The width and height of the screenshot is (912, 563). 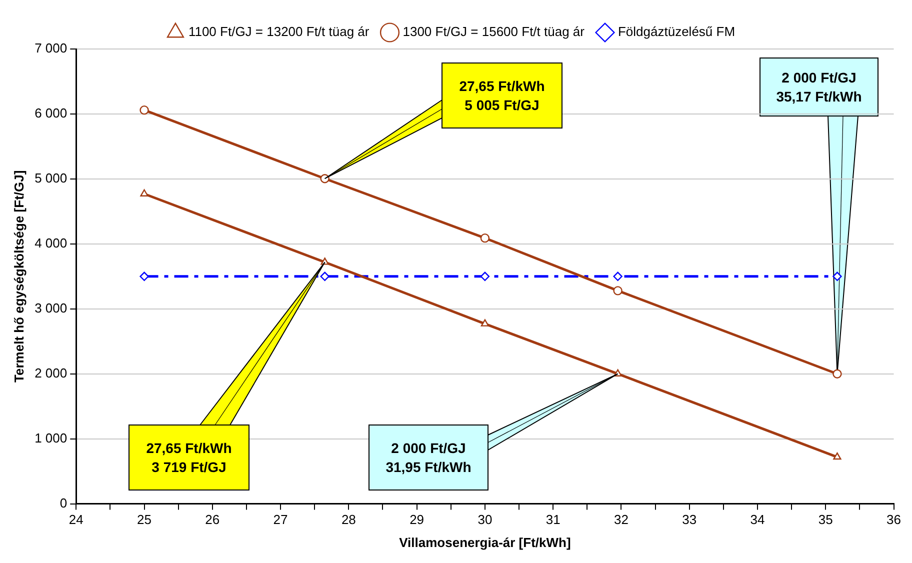 What do you see at coordinates (279, 32) in the screenshot?
I see `legend-label: 1100 Ft/GJ = 13200 Ft/t tüag ár` at bounding box center [279, 32].